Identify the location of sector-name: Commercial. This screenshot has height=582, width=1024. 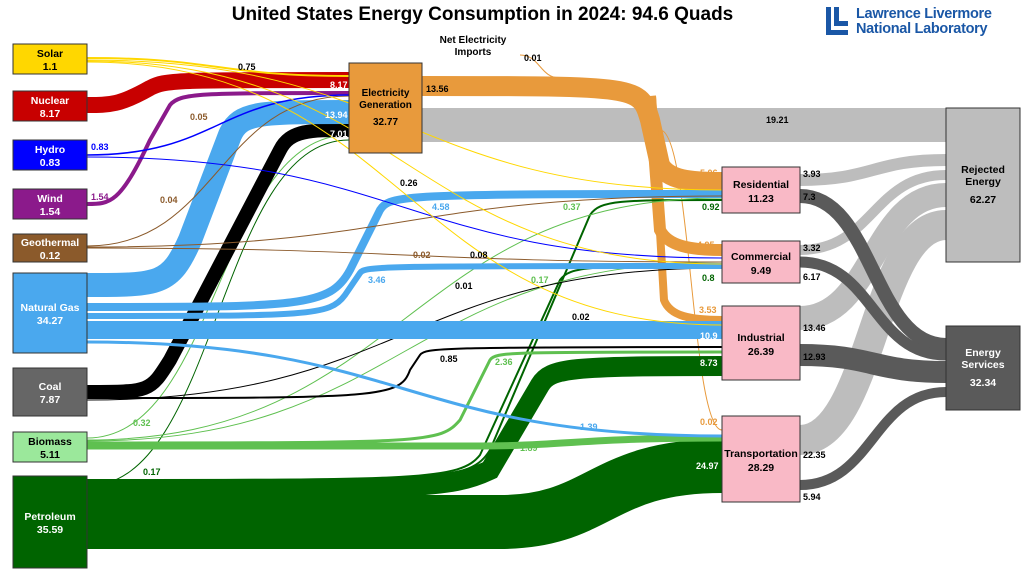
(761, 257).